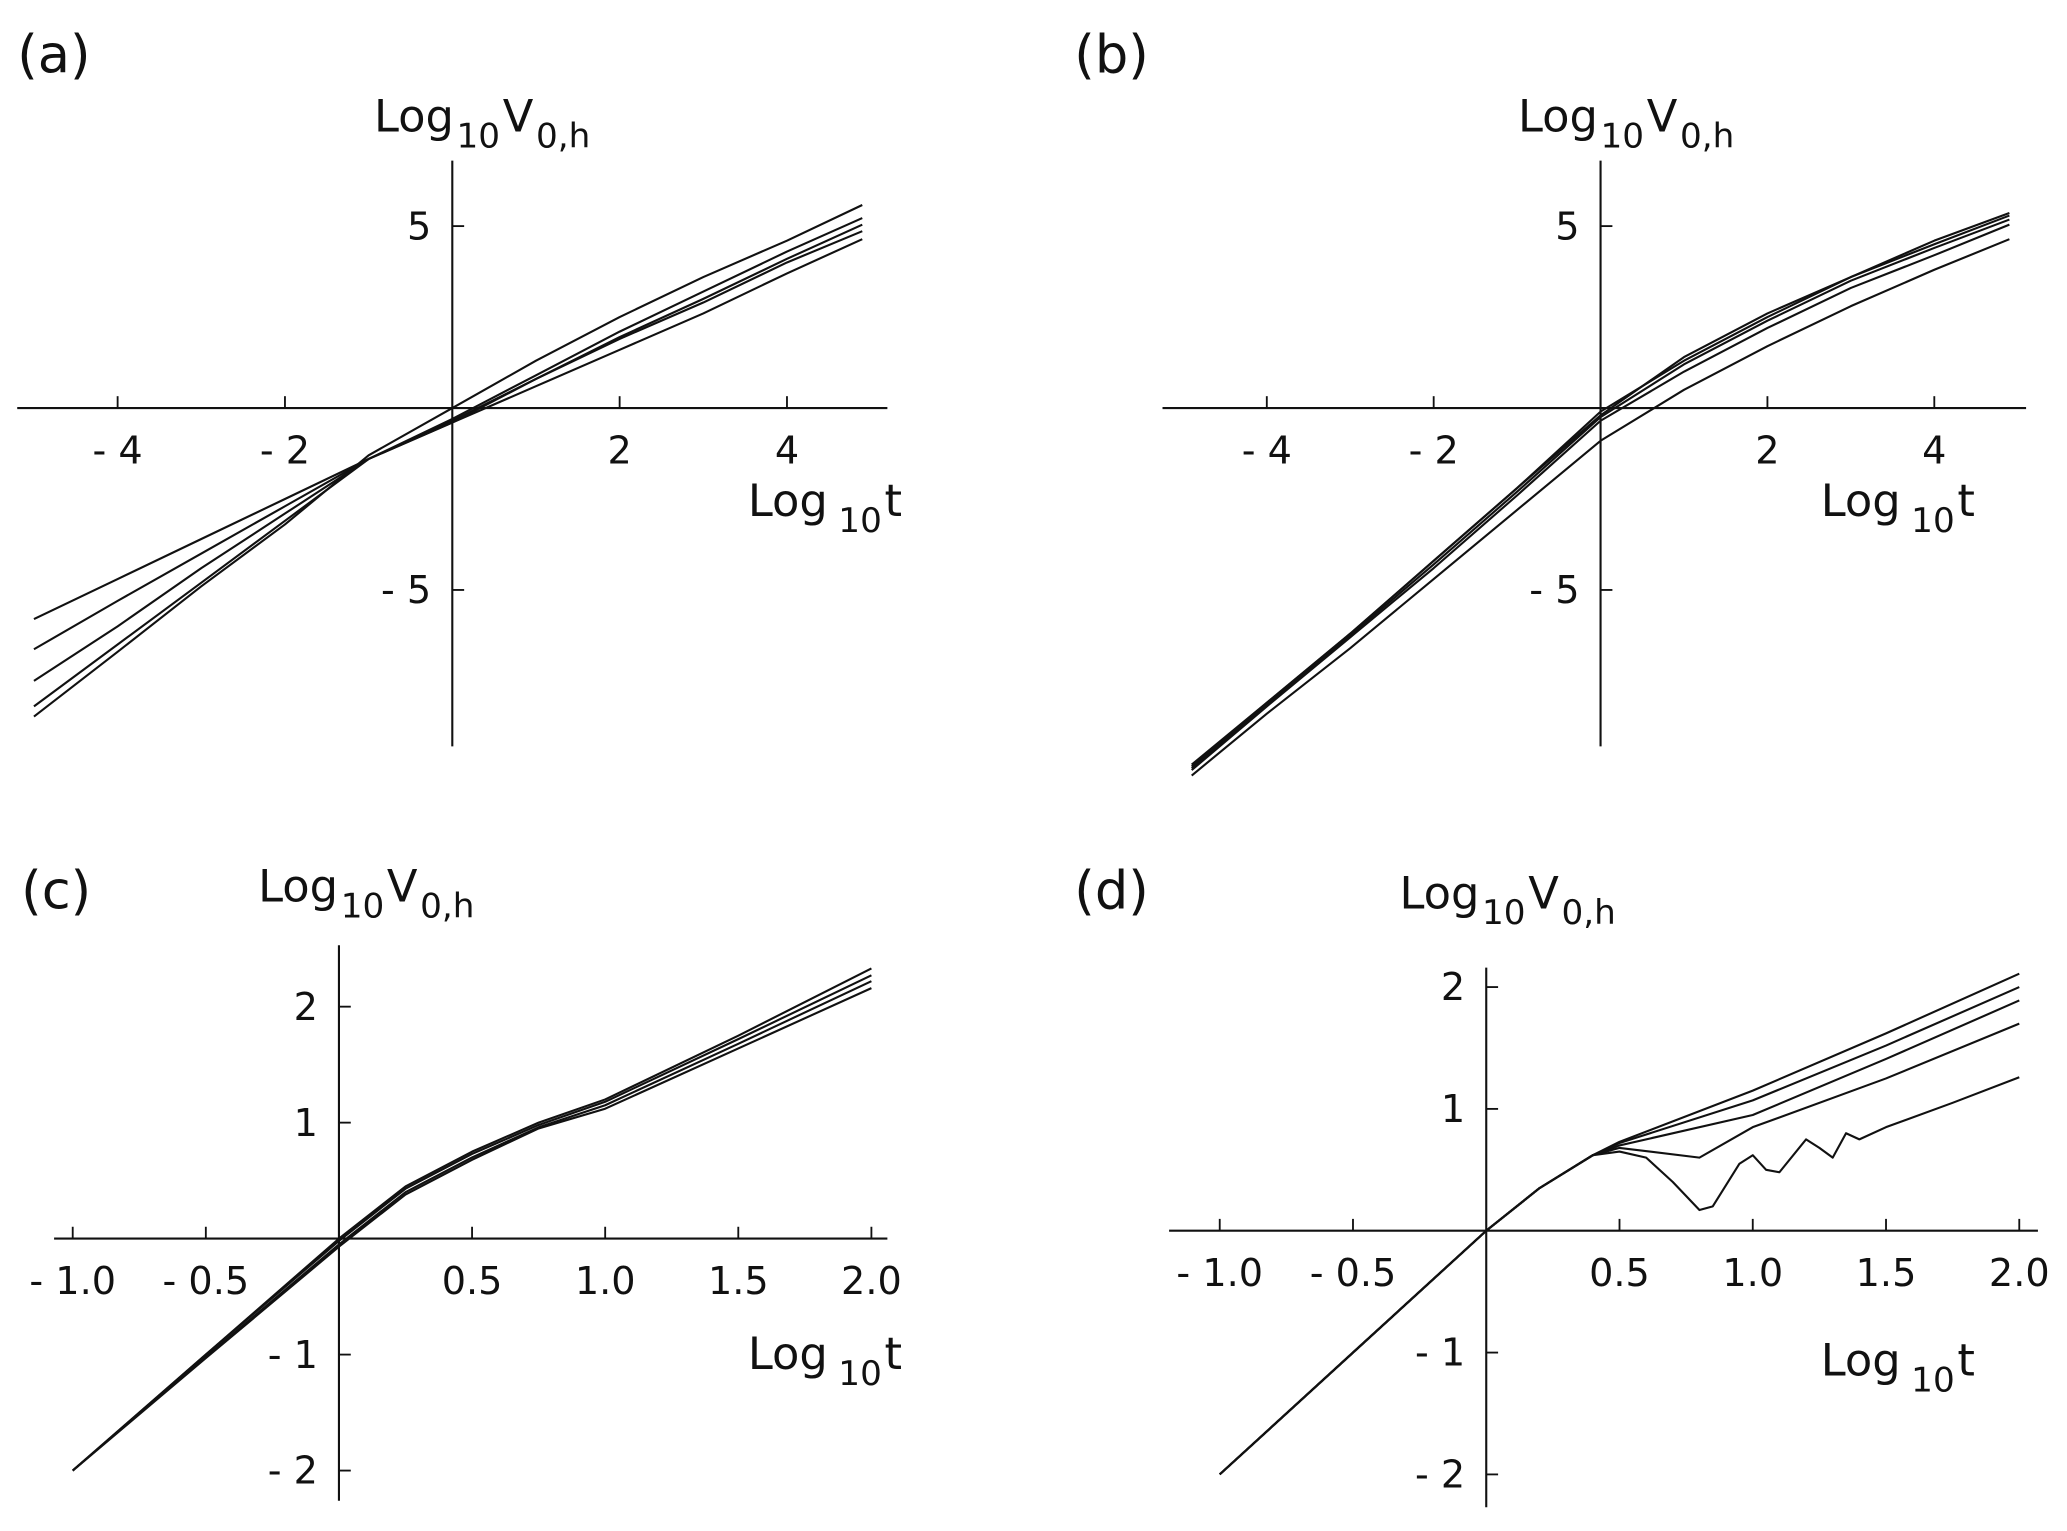  What do you see at coordinates (53, 54) in the screenshot?
I see `panel-label: (a)` at bounding box center [53, 54].